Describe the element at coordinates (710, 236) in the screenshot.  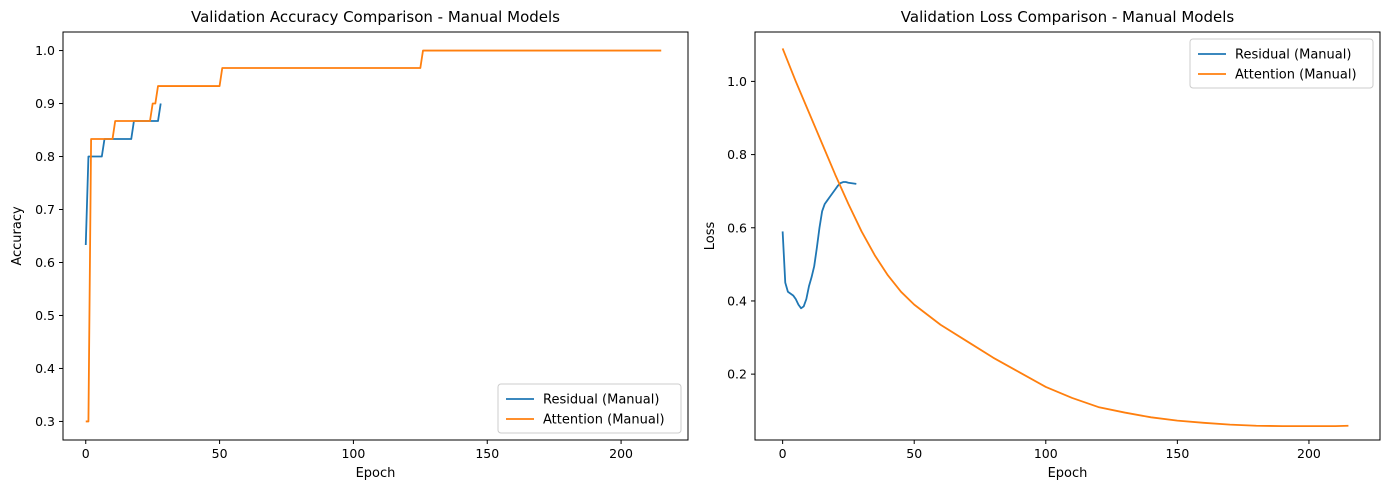
I see `y-axis-label: Loss` at that location.